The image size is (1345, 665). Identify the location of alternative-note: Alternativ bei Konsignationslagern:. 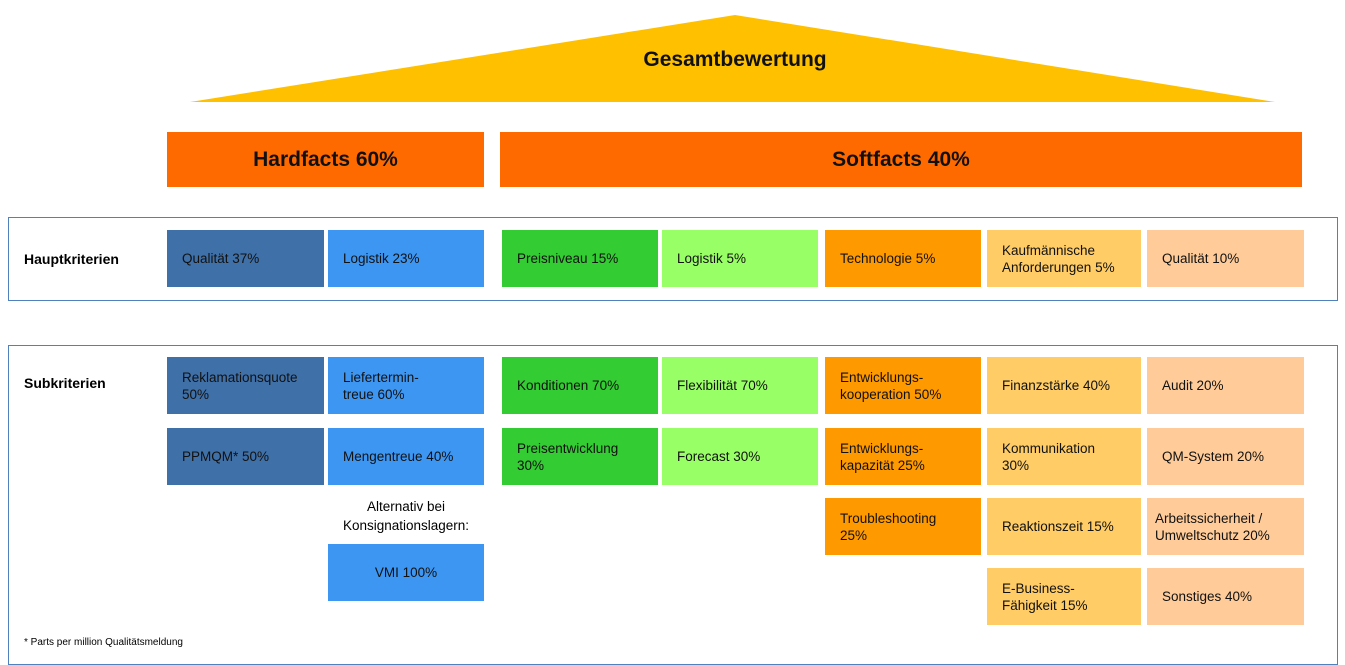
(406, 516).